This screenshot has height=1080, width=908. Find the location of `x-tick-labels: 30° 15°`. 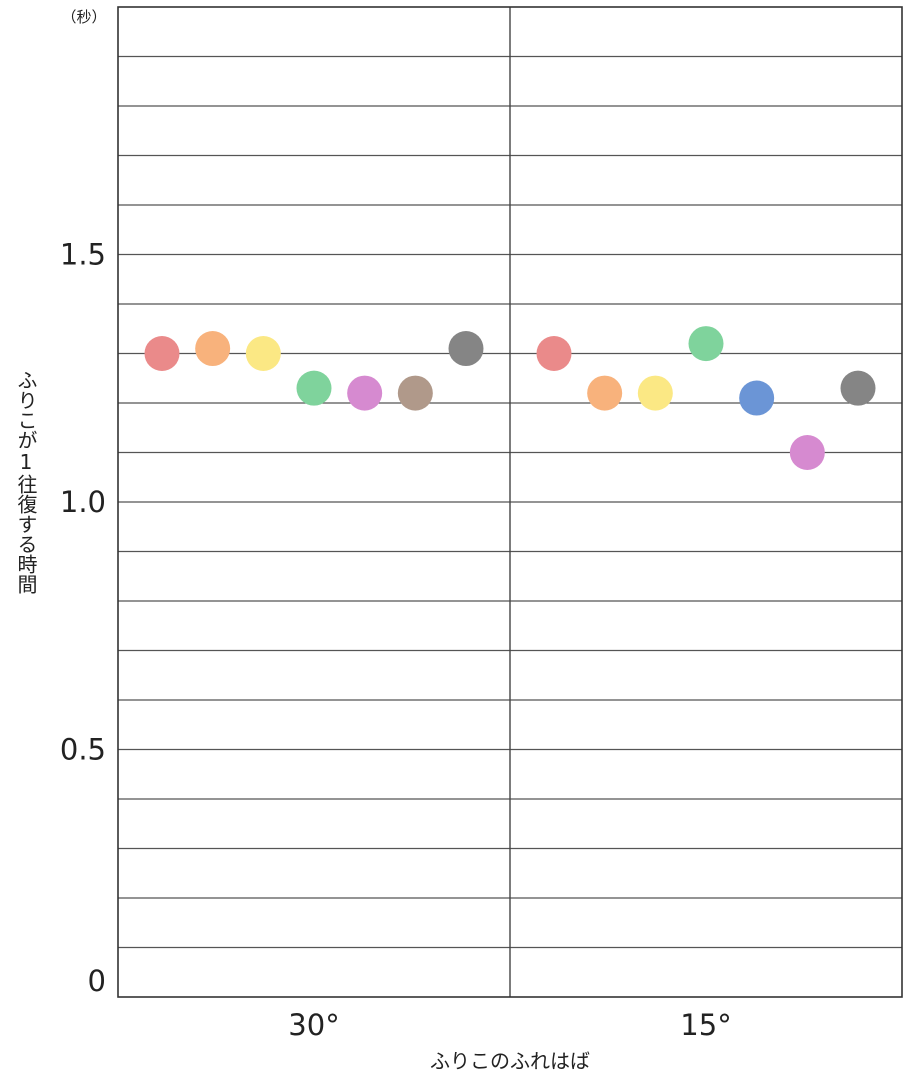

x-tick-labels: 30° 15° is located at coordinates (509, 1025).